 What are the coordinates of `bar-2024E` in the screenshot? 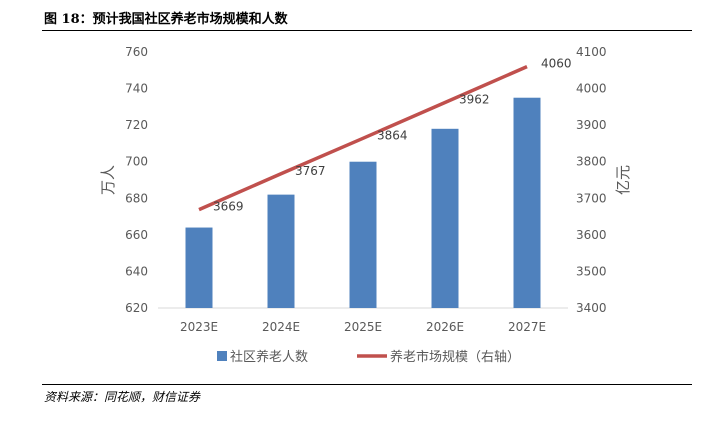 It's located at (281, 251).